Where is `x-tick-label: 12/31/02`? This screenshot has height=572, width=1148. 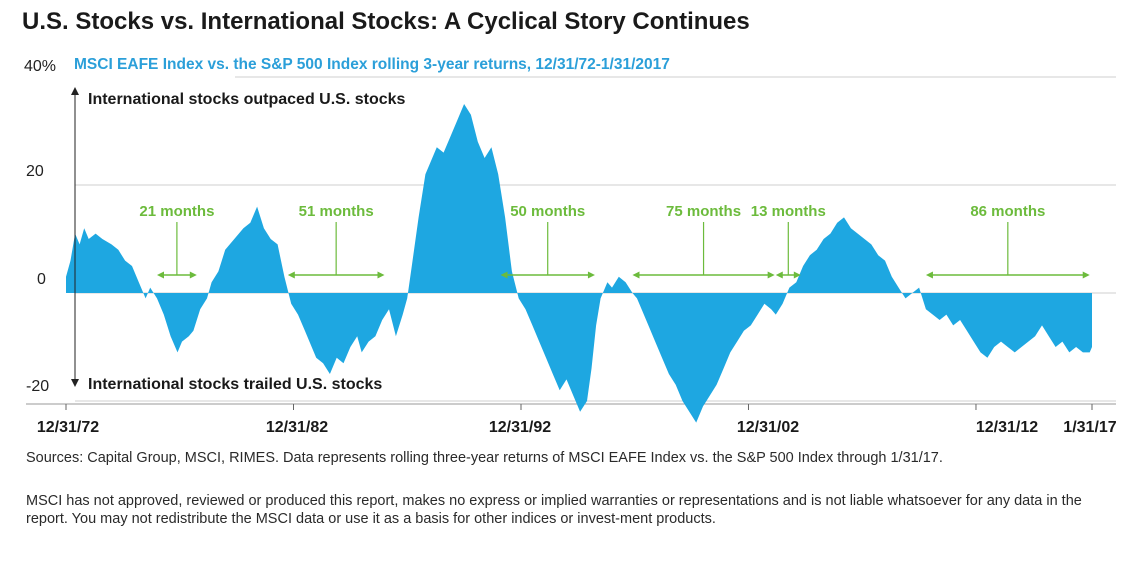
x-tick-label: 12/31/02 is located at coordinates (768, 427).